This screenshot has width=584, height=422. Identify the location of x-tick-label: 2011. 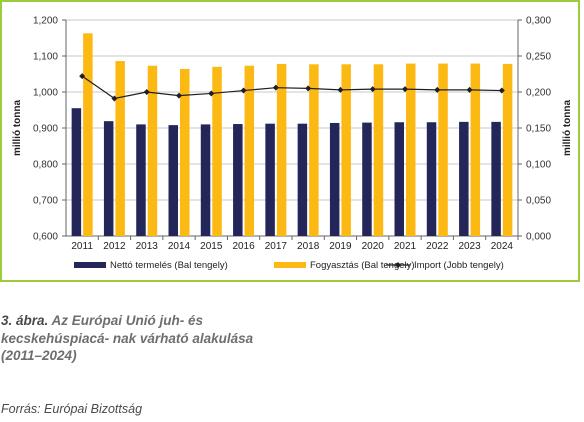
(82, 246).